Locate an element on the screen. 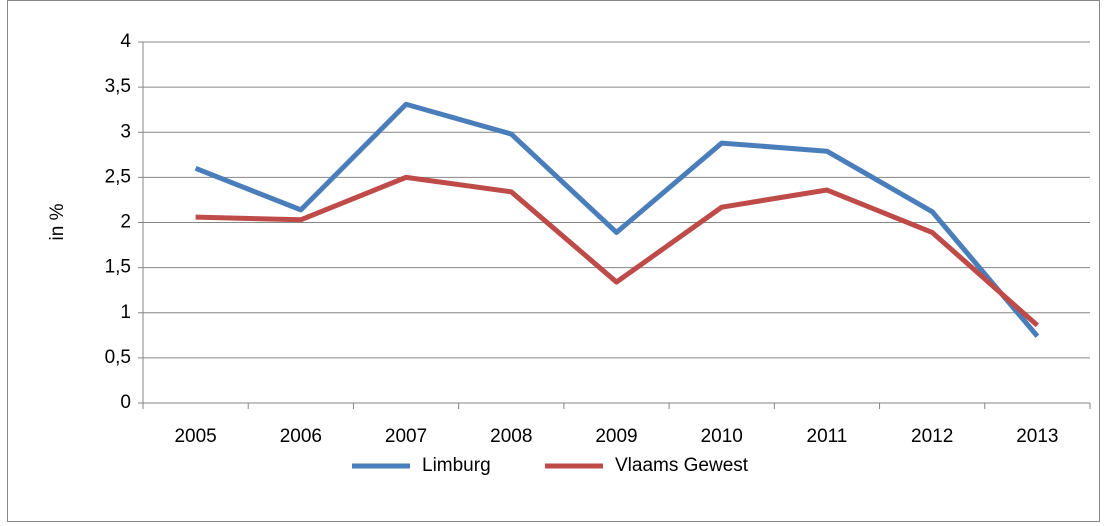 Image resolution: width=1106 pixels, height=526 pixels. x-tick-label: 2012 is located at coordinates (932, 436).